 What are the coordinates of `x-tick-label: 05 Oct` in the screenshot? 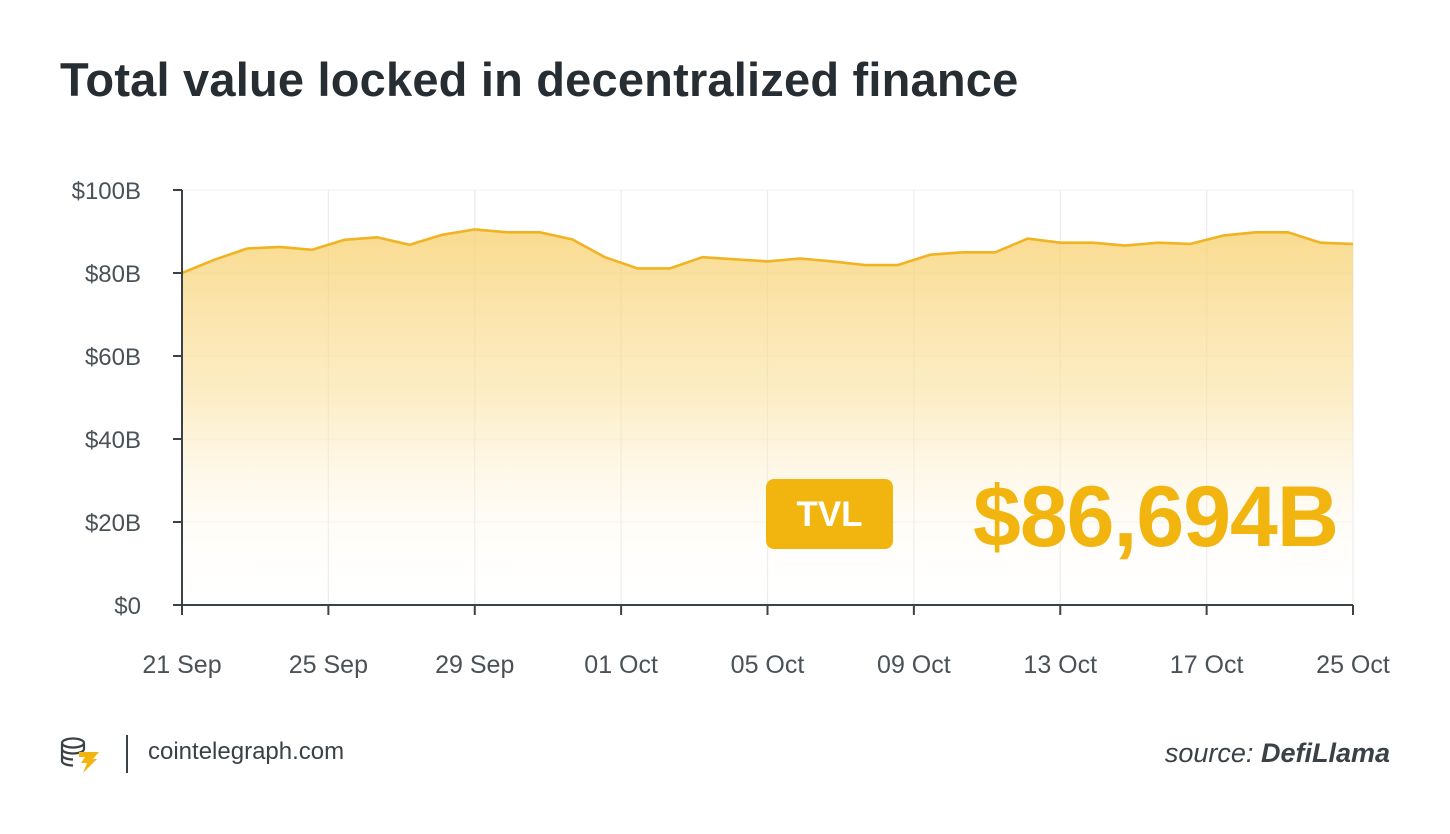 It's located at (768, 665).